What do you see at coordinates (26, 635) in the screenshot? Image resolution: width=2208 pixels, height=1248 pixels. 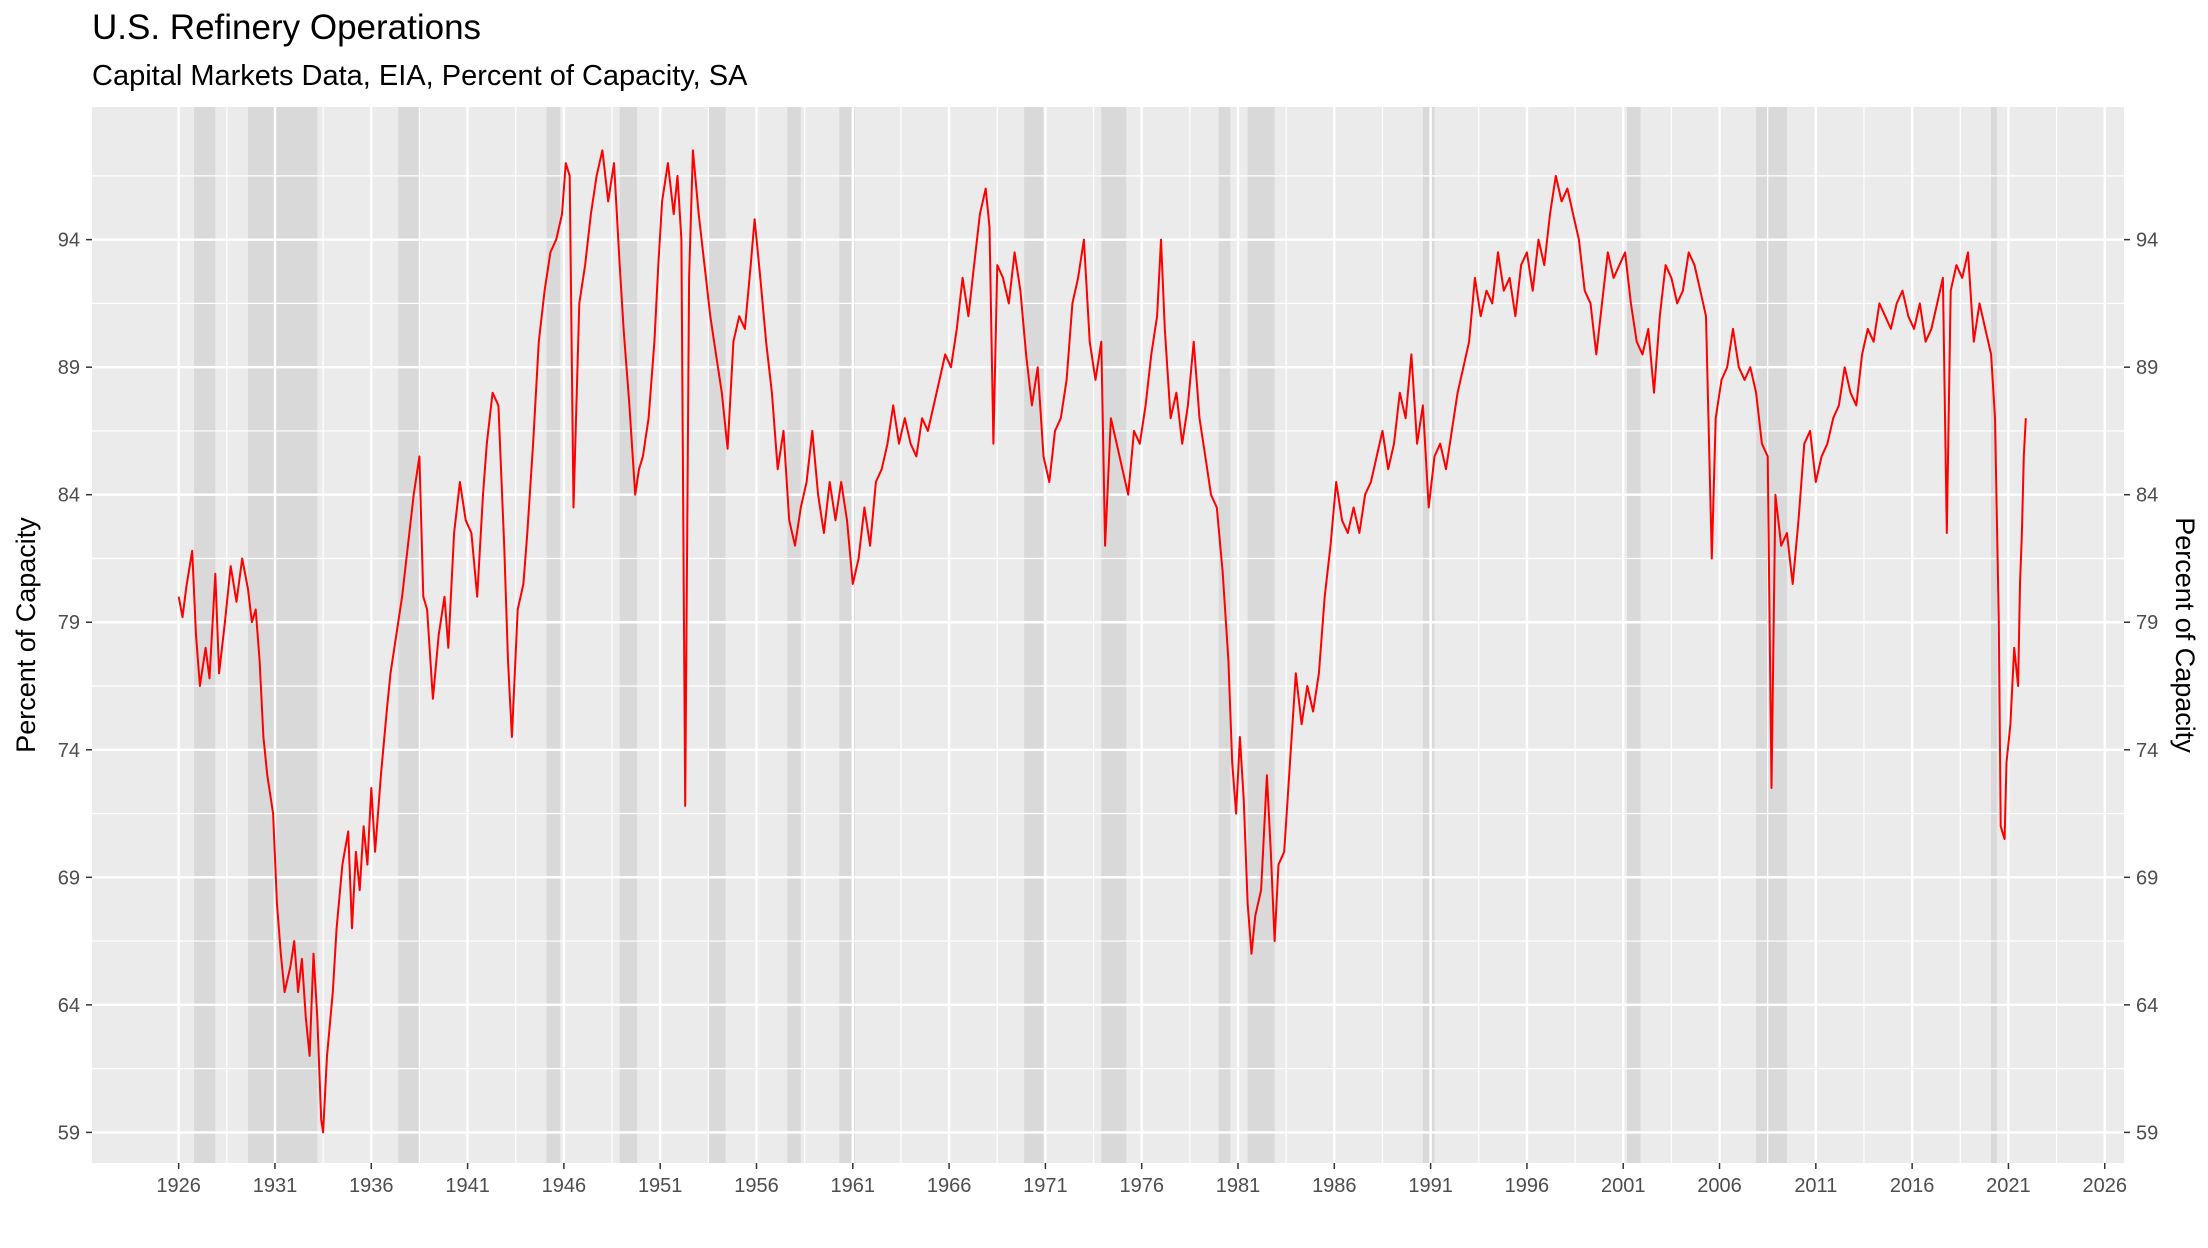 I see `y-axis-title-left: Percent of Capacity` at bounding box center [26, 635].